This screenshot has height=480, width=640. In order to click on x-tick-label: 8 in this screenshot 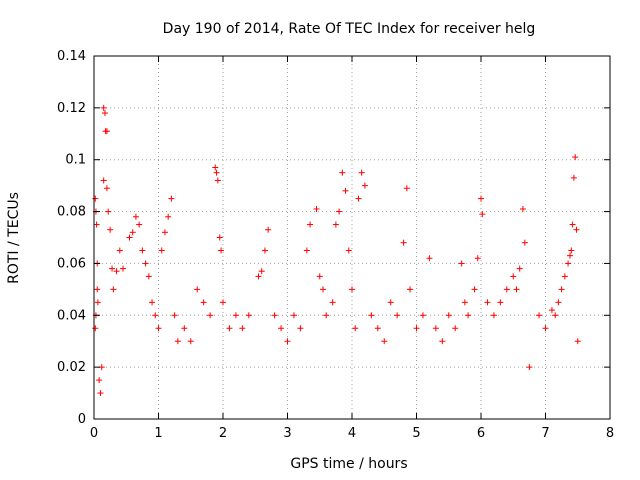, I will do `click(610, 433)`.